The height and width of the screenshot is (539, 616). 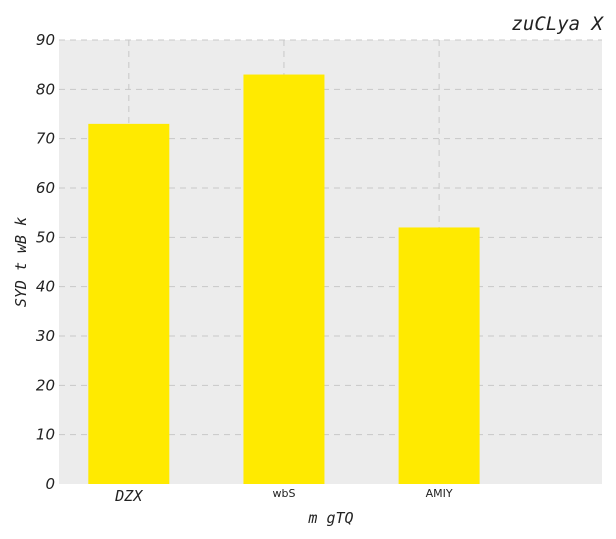 What do you see at coordinates (21, 262) in the screenshot?
I see `y-axis-label: SYD t wB k` at bounding box center [21, 262].